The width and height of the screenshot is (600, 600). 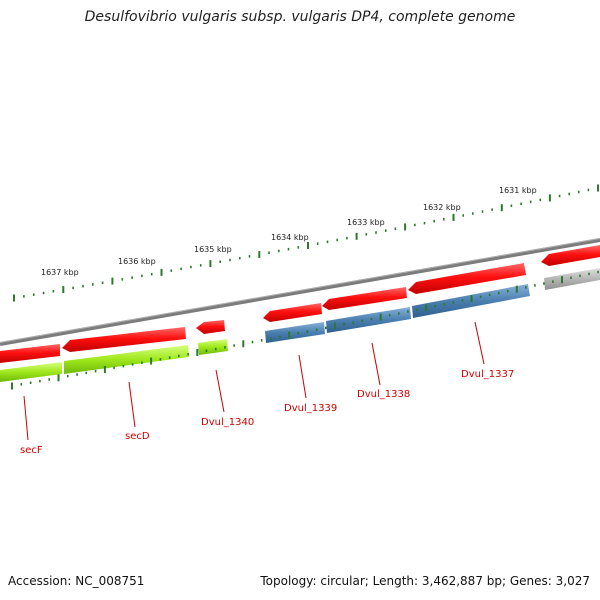 What do you see at coordinates (126, 359) in the screenshot?
I see `feature-bar-secD` at bounding box center [126, 359].